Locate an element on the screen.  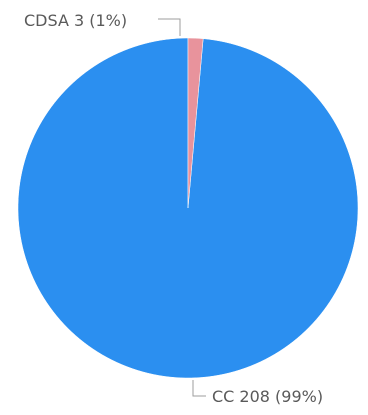
slice-label-cc: CC 208 (99%) is located at coordinates (267, 396).